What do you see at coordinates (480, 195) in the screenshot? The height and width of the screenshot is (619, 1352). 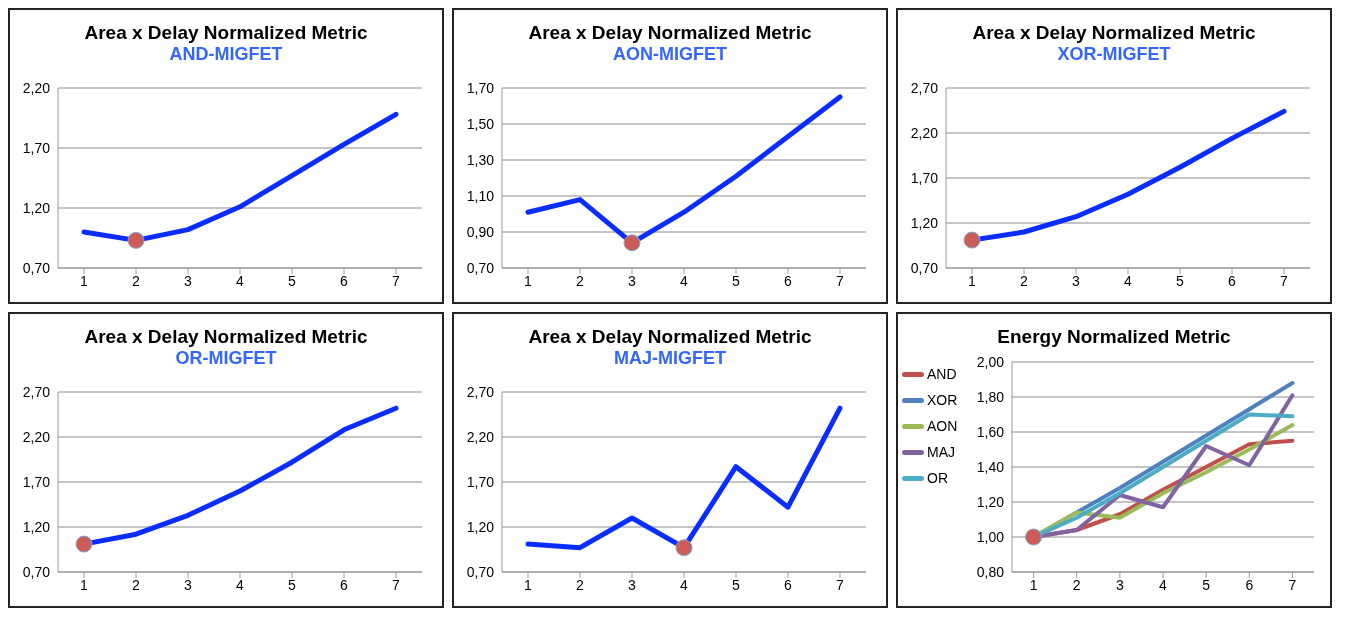 I see `y-tick-label: 1,10` at bounding box center [480, 195].